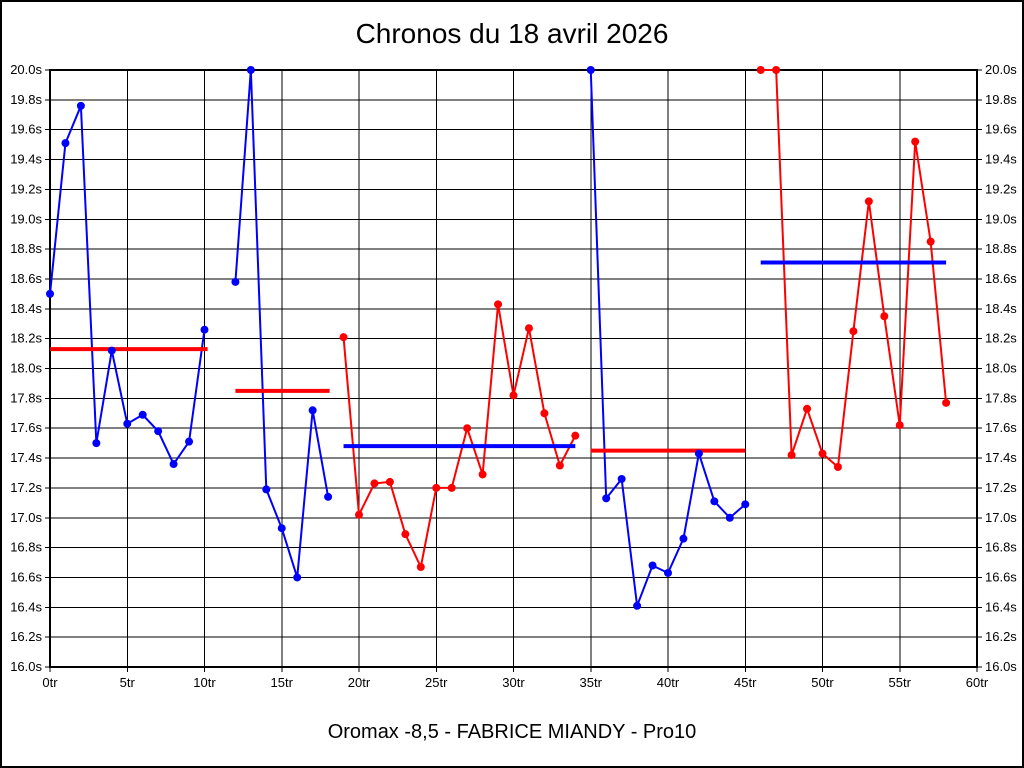 This screenshot has height=768, width=1024. What do you see at coordinates (822, 682) in the screenshot?
I see `x-axis-label: 50tr` at bounding box center [822, 682].